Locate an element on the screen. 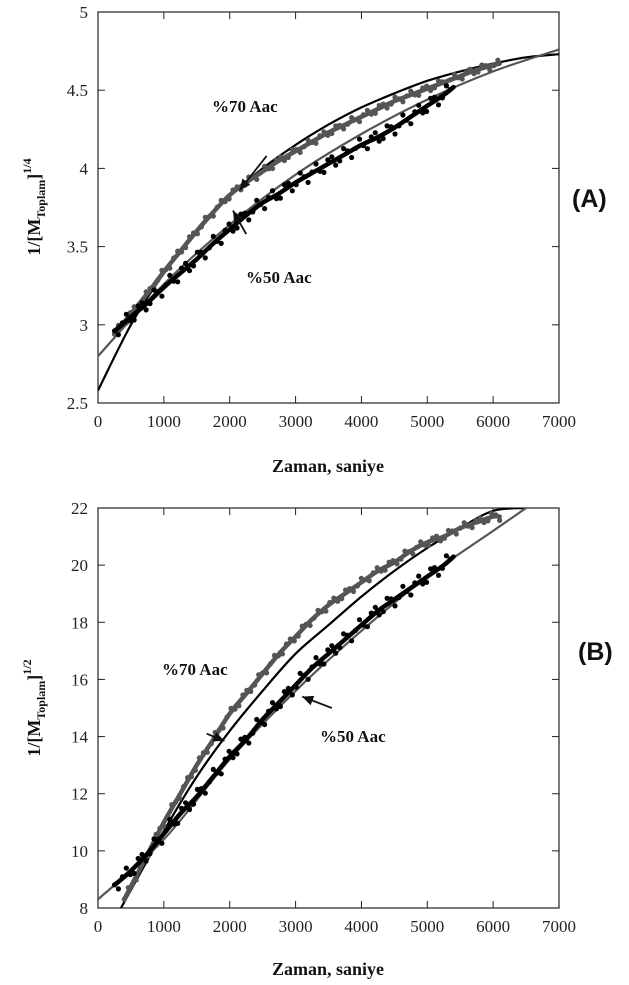 Image resolution: width=629 pixels, height=985 pixels. x-tick-label: 5000 is located at coordinates (427, 926).